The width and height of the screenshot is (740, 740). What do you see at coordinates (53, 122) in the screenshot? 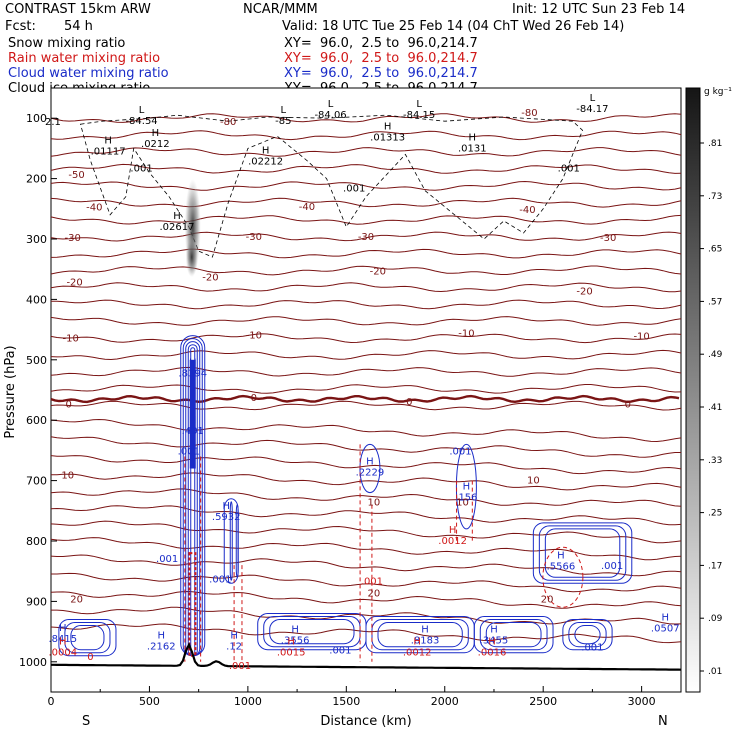
I see `contour-value-label: 2.1` at bounding box center [53, 122].